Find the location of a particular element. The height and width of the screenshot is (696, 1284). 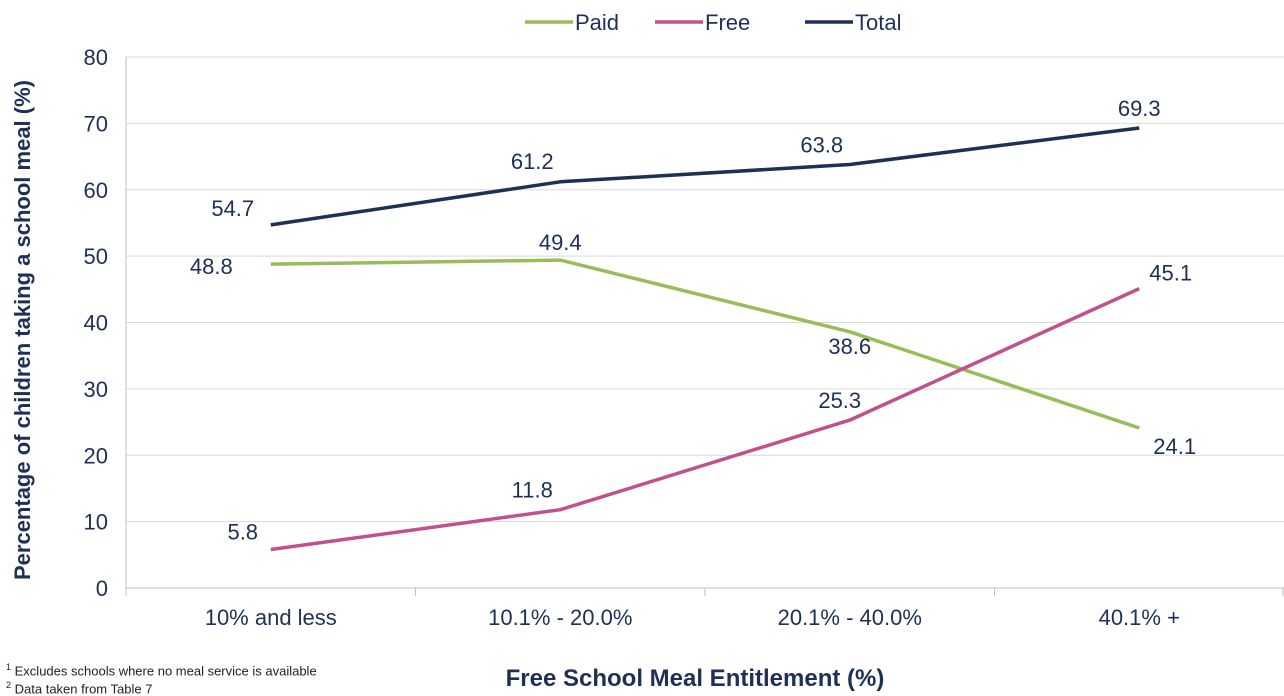

y-tick-labels: 0 10 20 30 40 50 60 70 80 is located at coordinates (96, 323).